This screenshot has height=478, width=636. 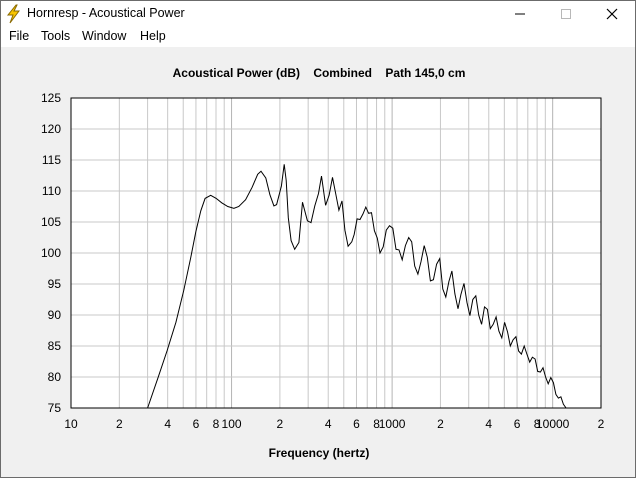 What do you see at coordinates (392, 424) in the screenshot?
I see `x-tick-label: 1000` at bounding box center [392, 424].